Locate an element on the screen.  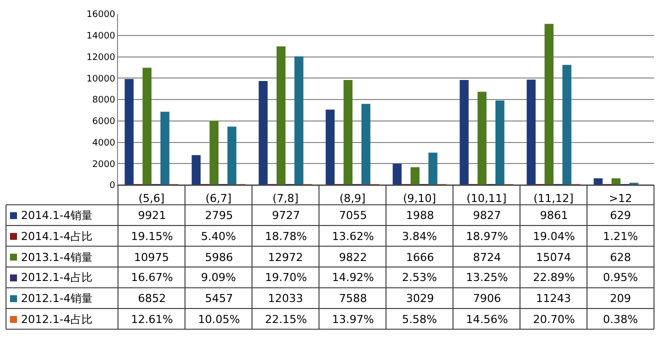
y-tick-label: 0 is located at coordinates (112, 186).